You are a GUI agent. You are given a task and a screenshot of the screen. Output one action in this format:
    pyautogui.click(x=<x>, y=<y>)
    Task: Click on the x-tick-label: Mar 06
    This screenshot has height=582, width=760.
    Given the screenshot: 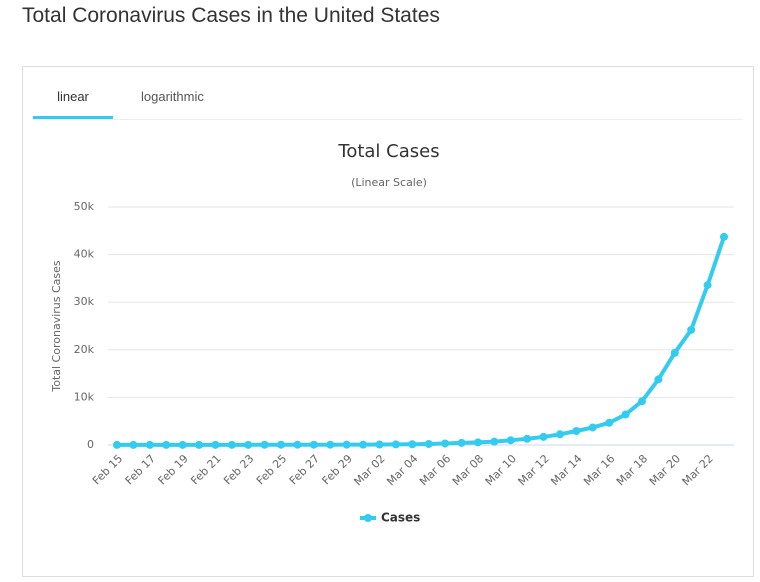 What is the action you would take?
    pyautogui.click(x=435, y=470)
    